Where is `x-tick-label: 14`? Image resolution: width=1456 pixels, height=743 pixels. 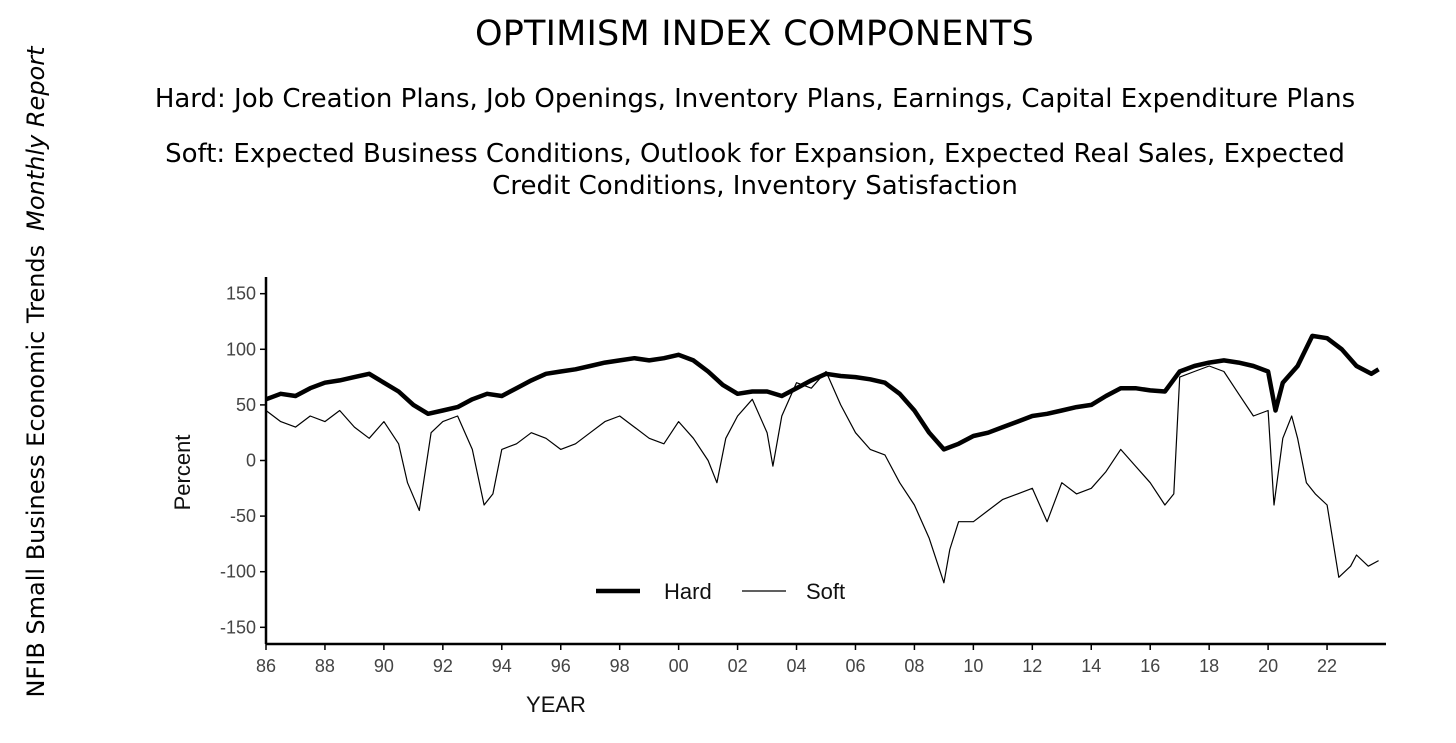
x-tick-label: 14 is located at coordinates (1091, 666).